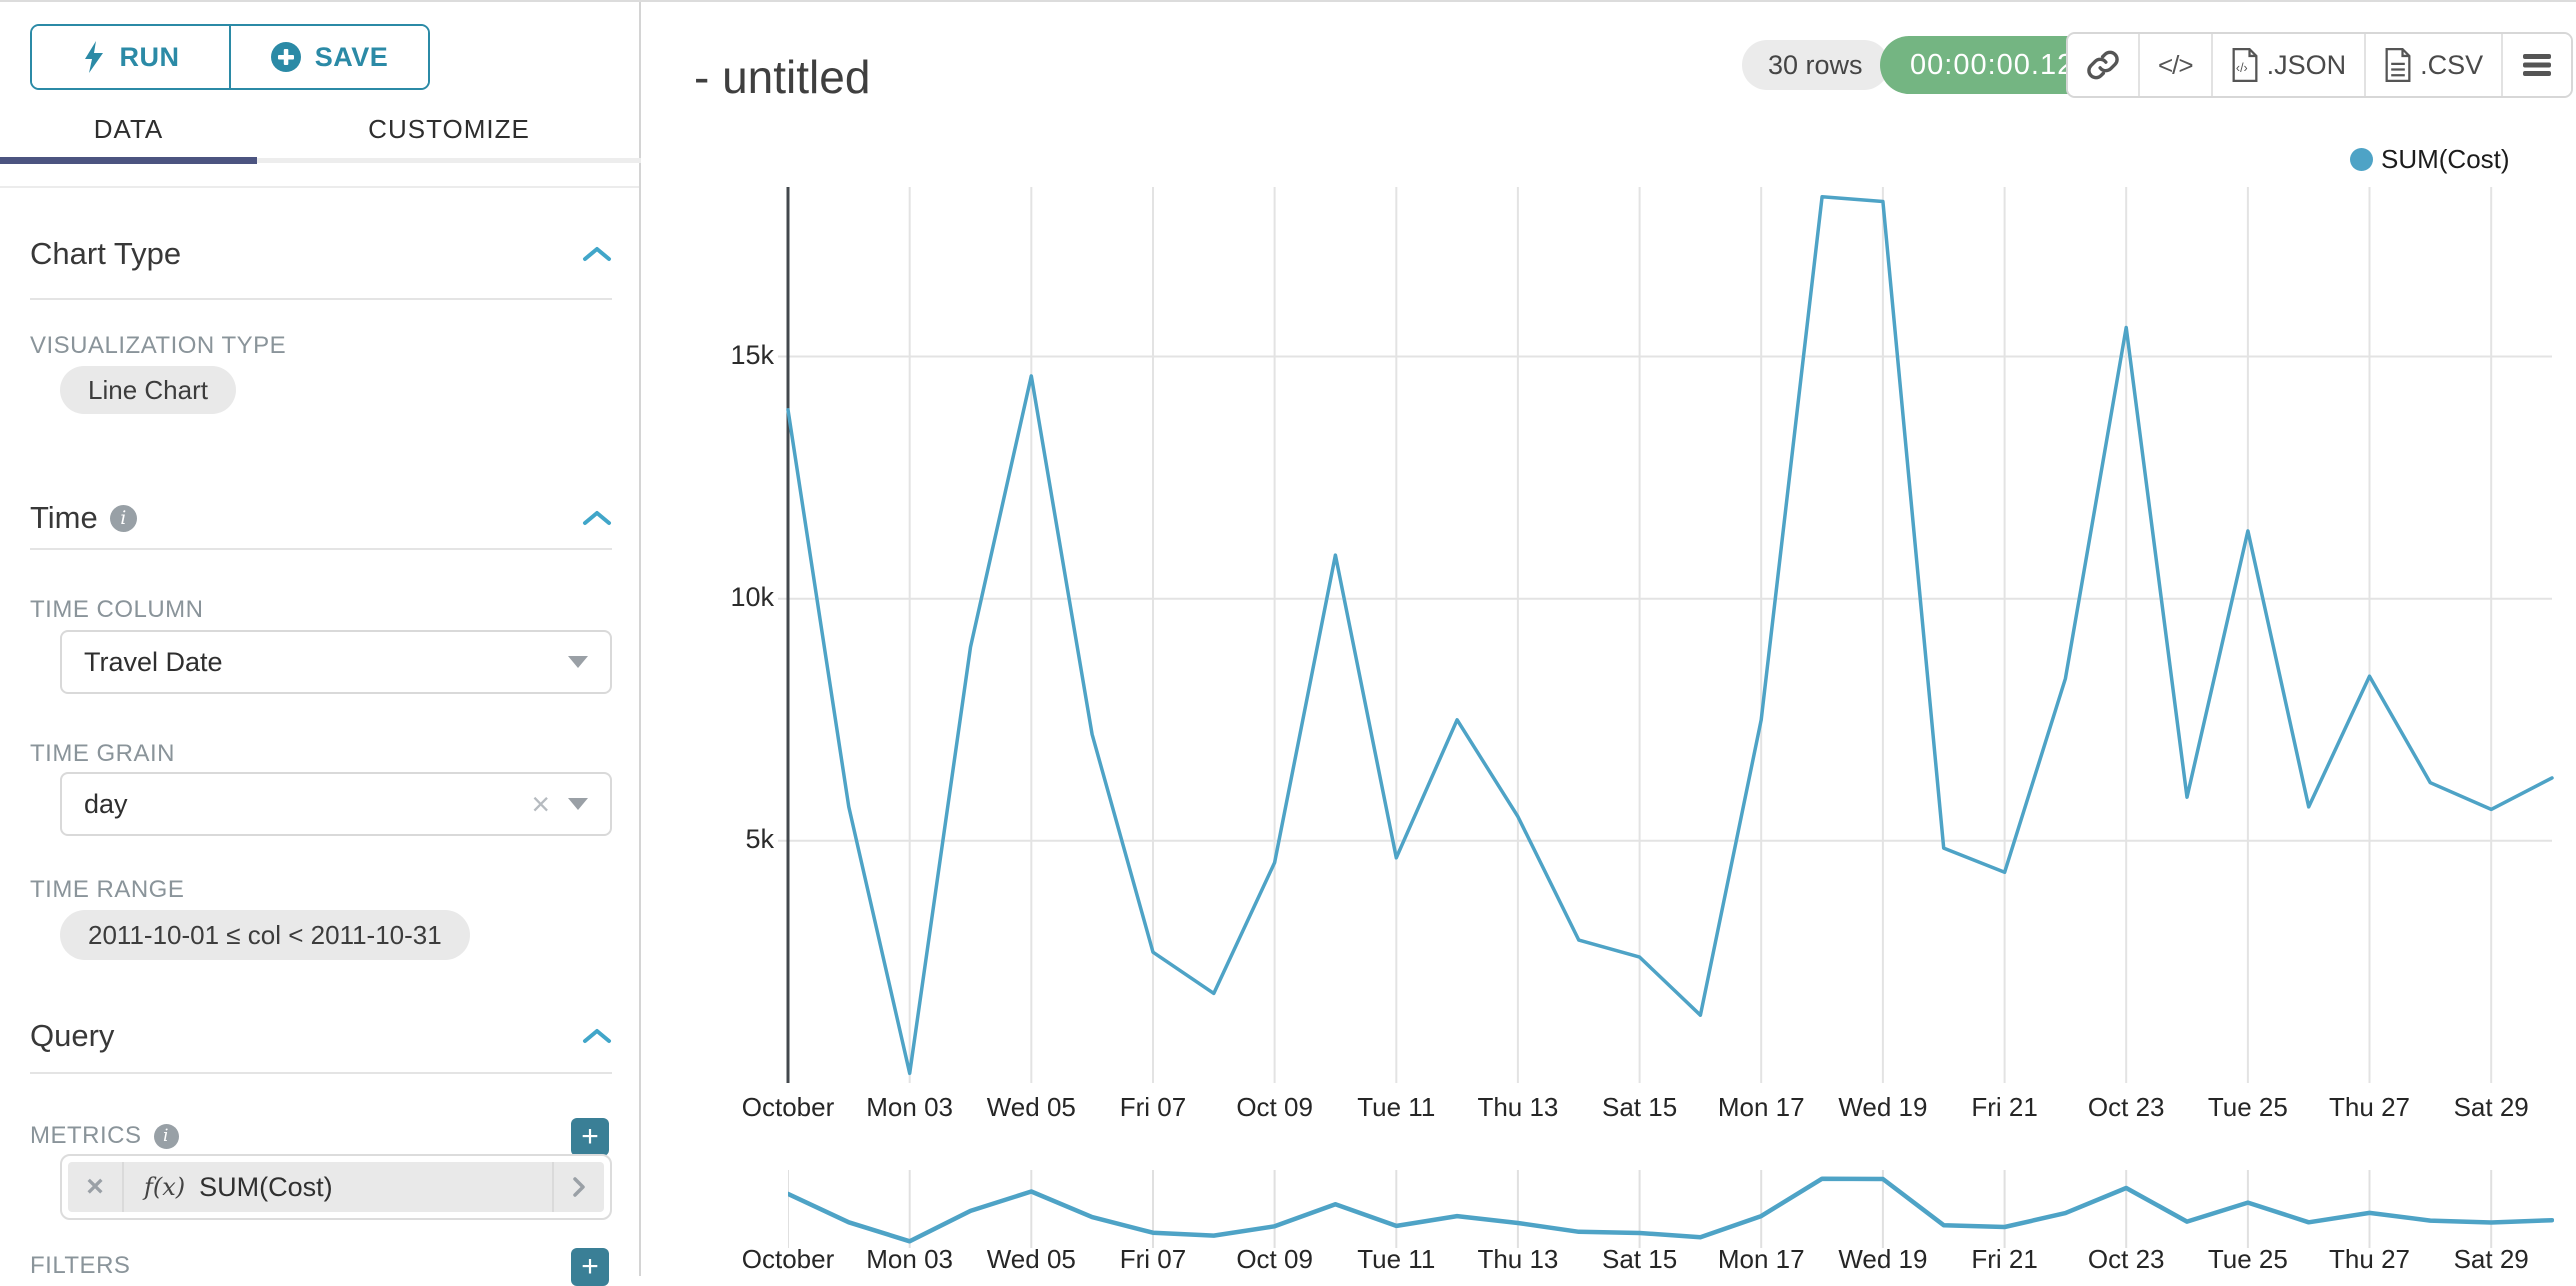 The height and width of the screenshot is (1286, 2576). I want to click on embed-code-button: </>, so click(2174, 65).